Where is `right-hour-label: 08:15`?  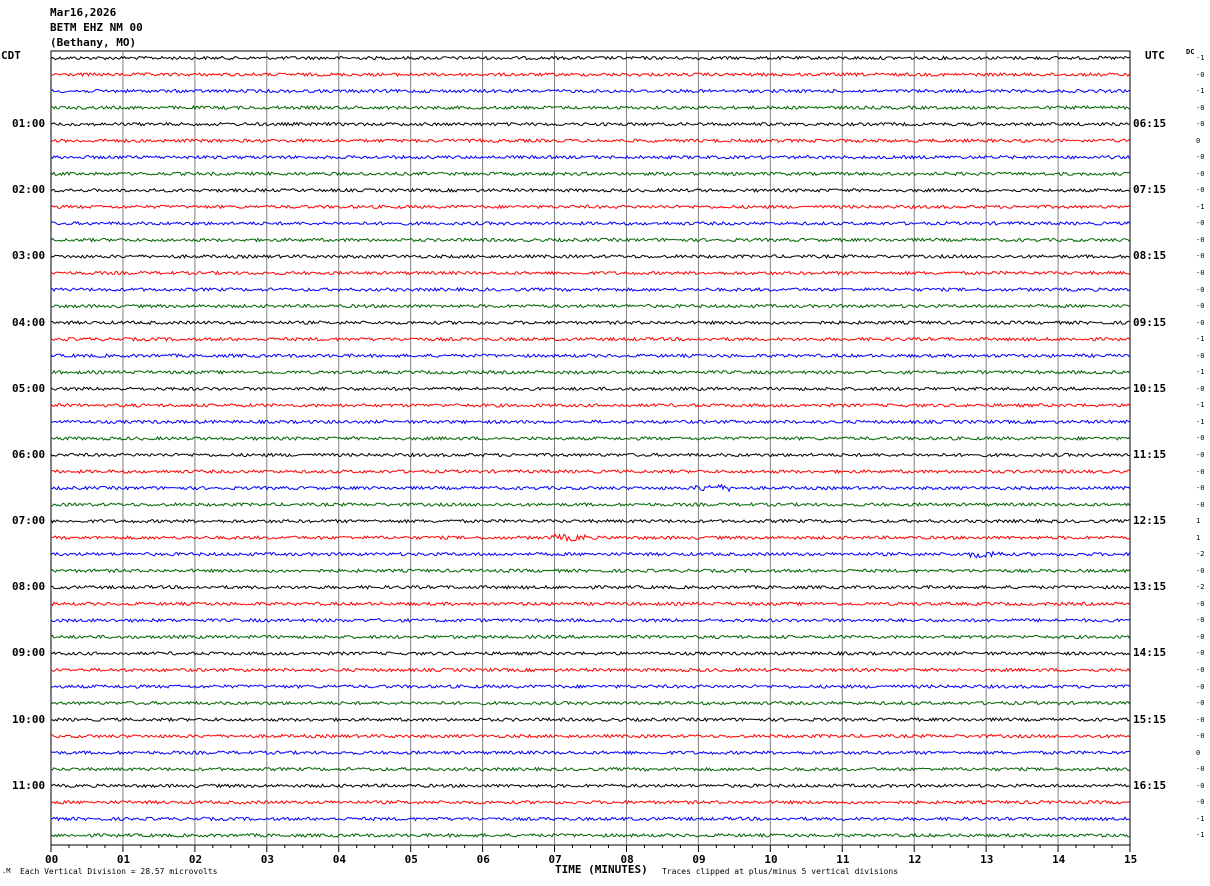 right-hour-label: 08:15 is located at coordinates (1150, 256).